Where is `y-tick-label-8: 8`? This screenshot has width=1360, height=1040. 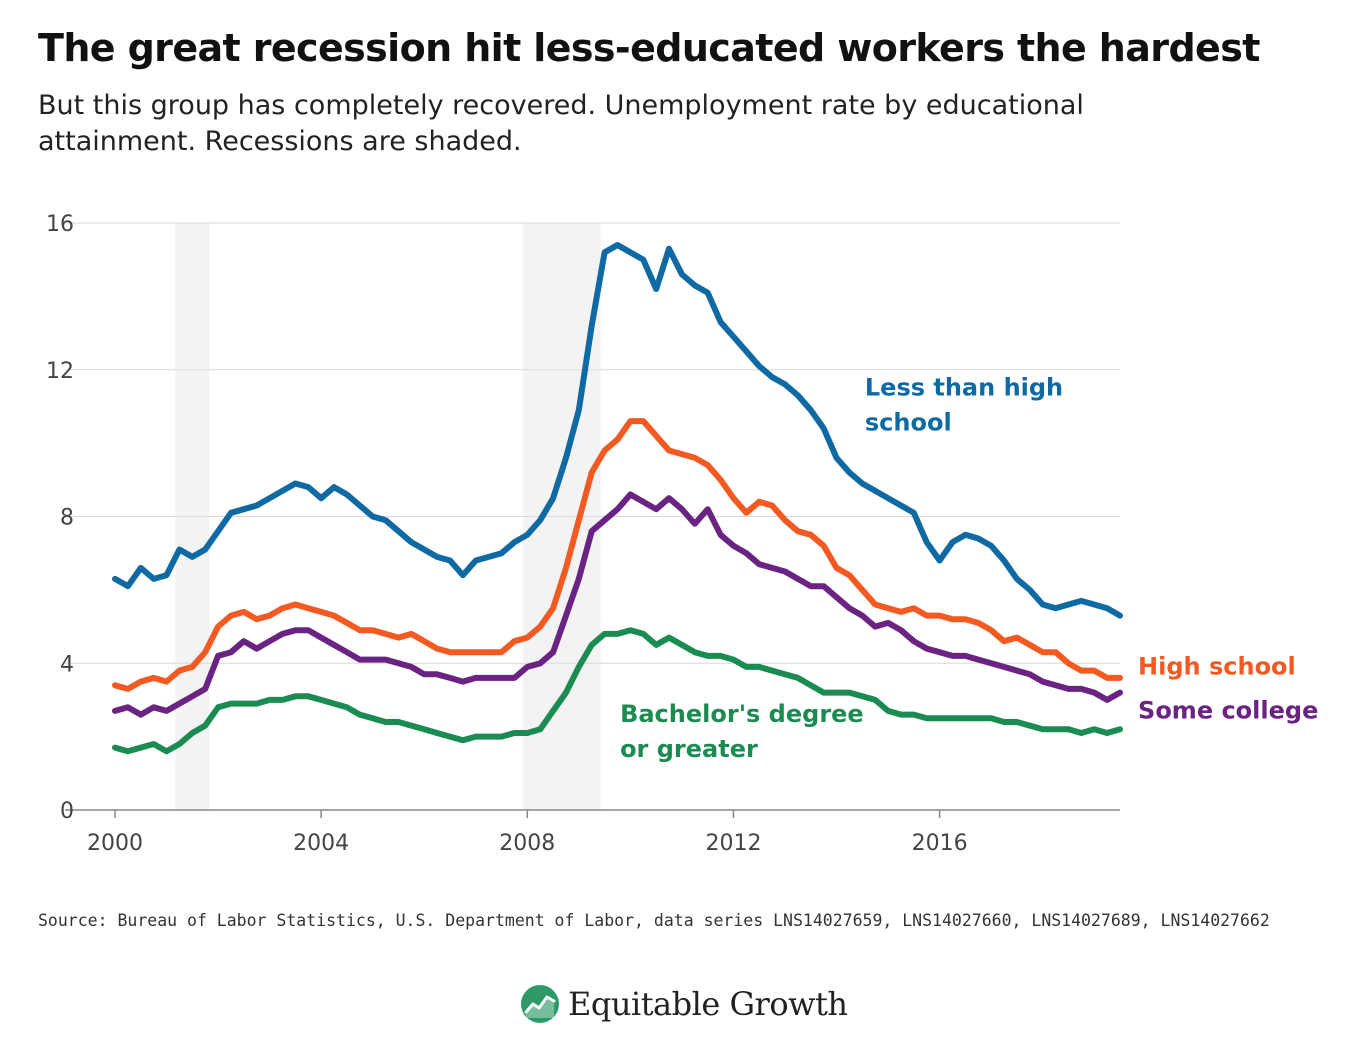 y-tick-label-8: 8 is located at coordinates (67, 518).